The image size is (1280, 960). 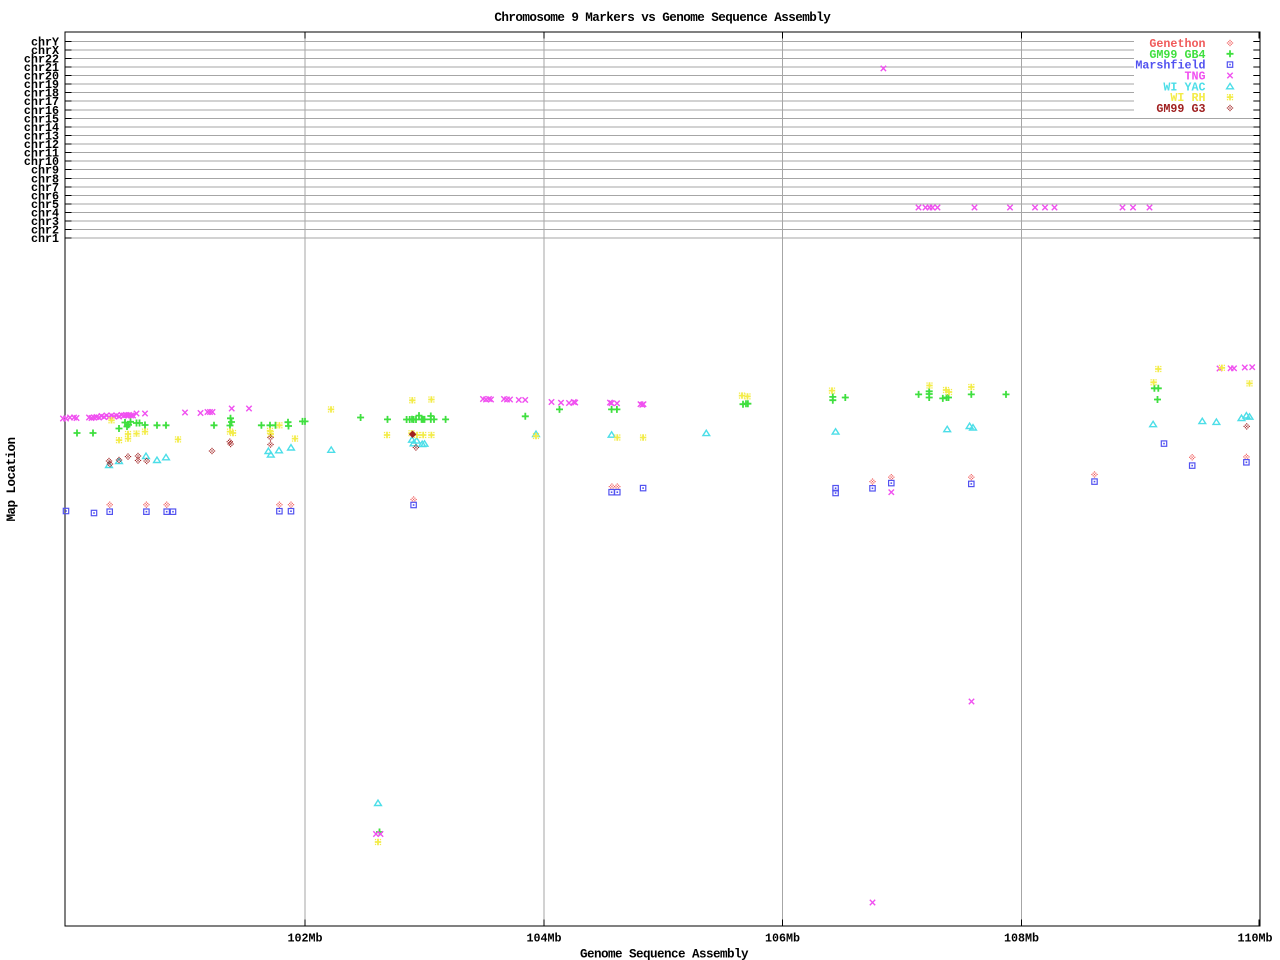 I want to click on svg-text: chr12, so click(x=41, y=145).